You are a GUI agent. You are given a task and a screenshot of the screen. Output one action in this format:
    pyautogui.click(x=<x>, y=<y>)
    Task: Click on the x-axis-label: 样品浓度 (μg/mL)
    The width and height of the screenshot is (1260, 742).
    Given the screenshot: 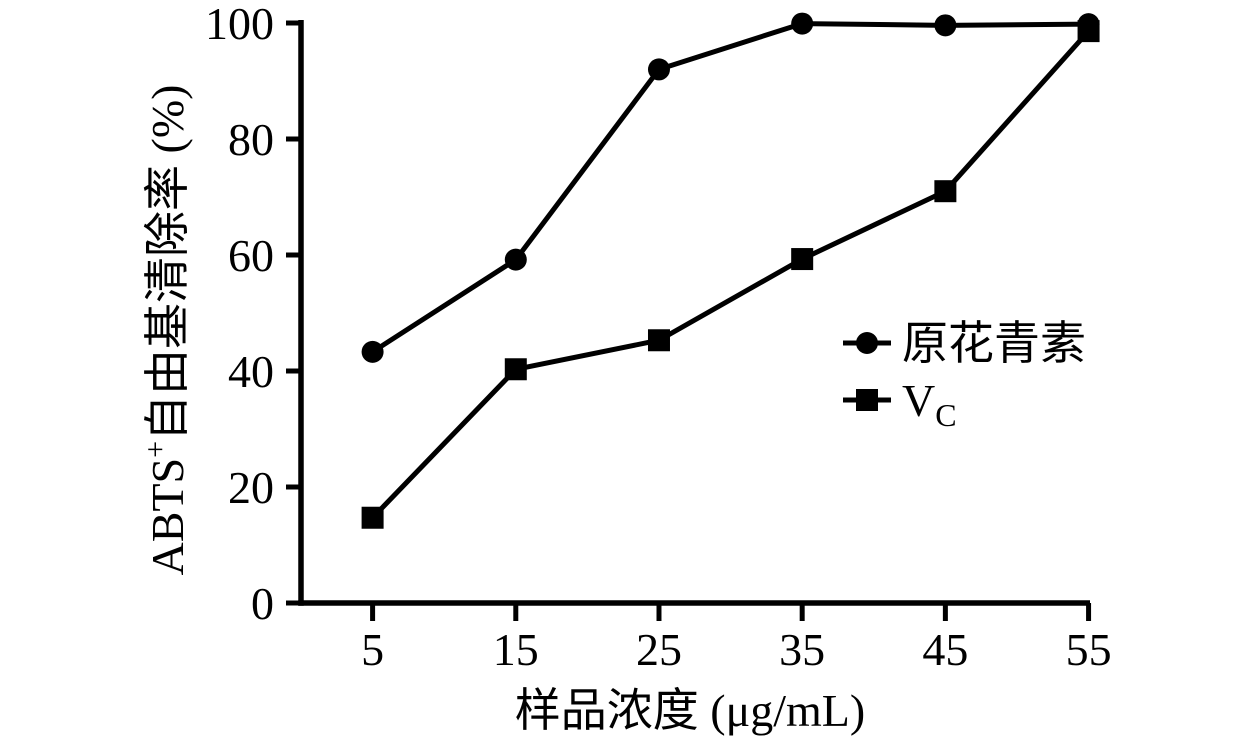 What is the action you would take?
    pyautogui.click(x=690, y=710)
    